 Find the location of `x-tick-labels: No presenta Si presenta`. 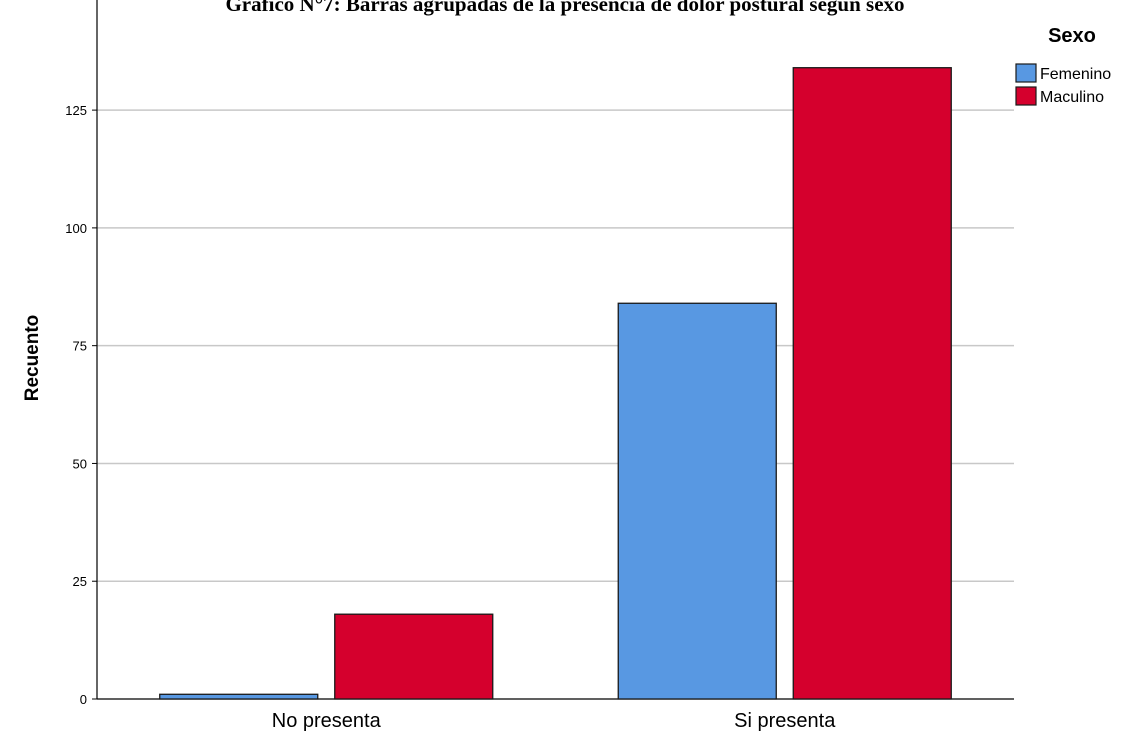

x-tick-labels: No presenta Si presenta is located at coordinates (554, 721).